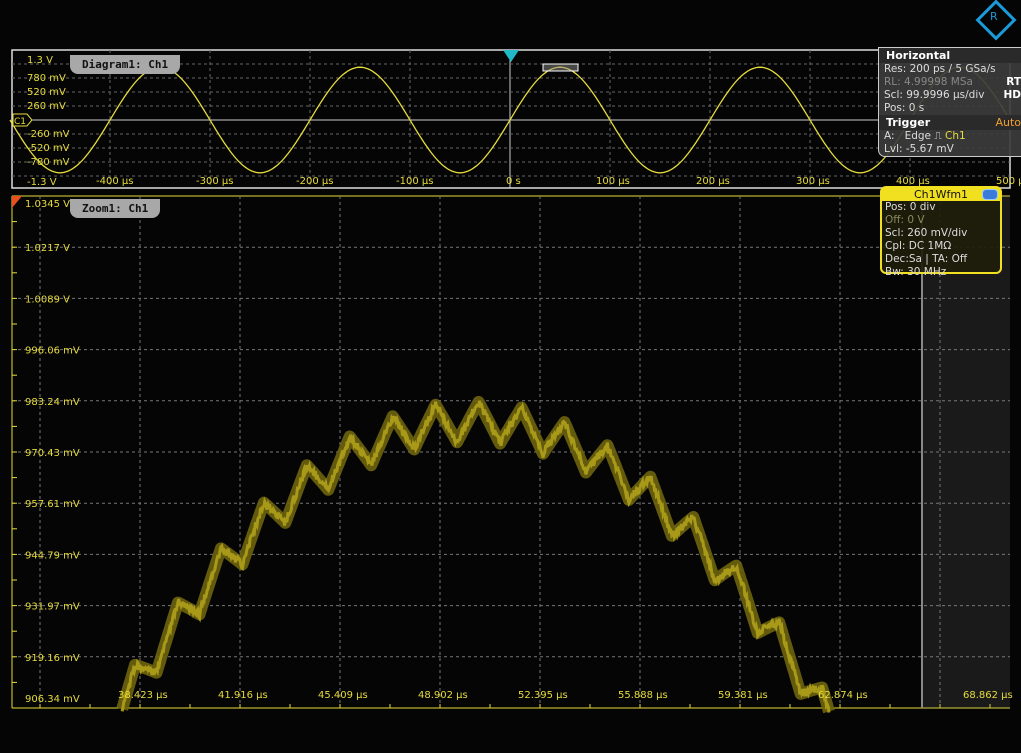  Describe the element at coordinates (243, 695) in the screenshot. I see `zoom1-x-tick-label: 41.916 µs` at that location.